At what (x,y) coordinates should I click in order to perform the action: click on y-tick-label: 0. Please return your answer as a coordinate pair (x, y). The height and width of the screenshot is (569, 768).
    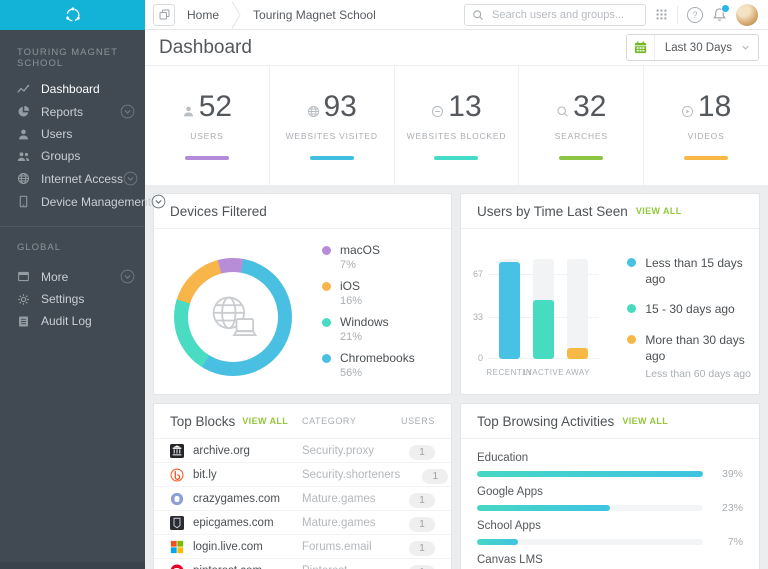
    Looking at the image, I should click on (480, 358).